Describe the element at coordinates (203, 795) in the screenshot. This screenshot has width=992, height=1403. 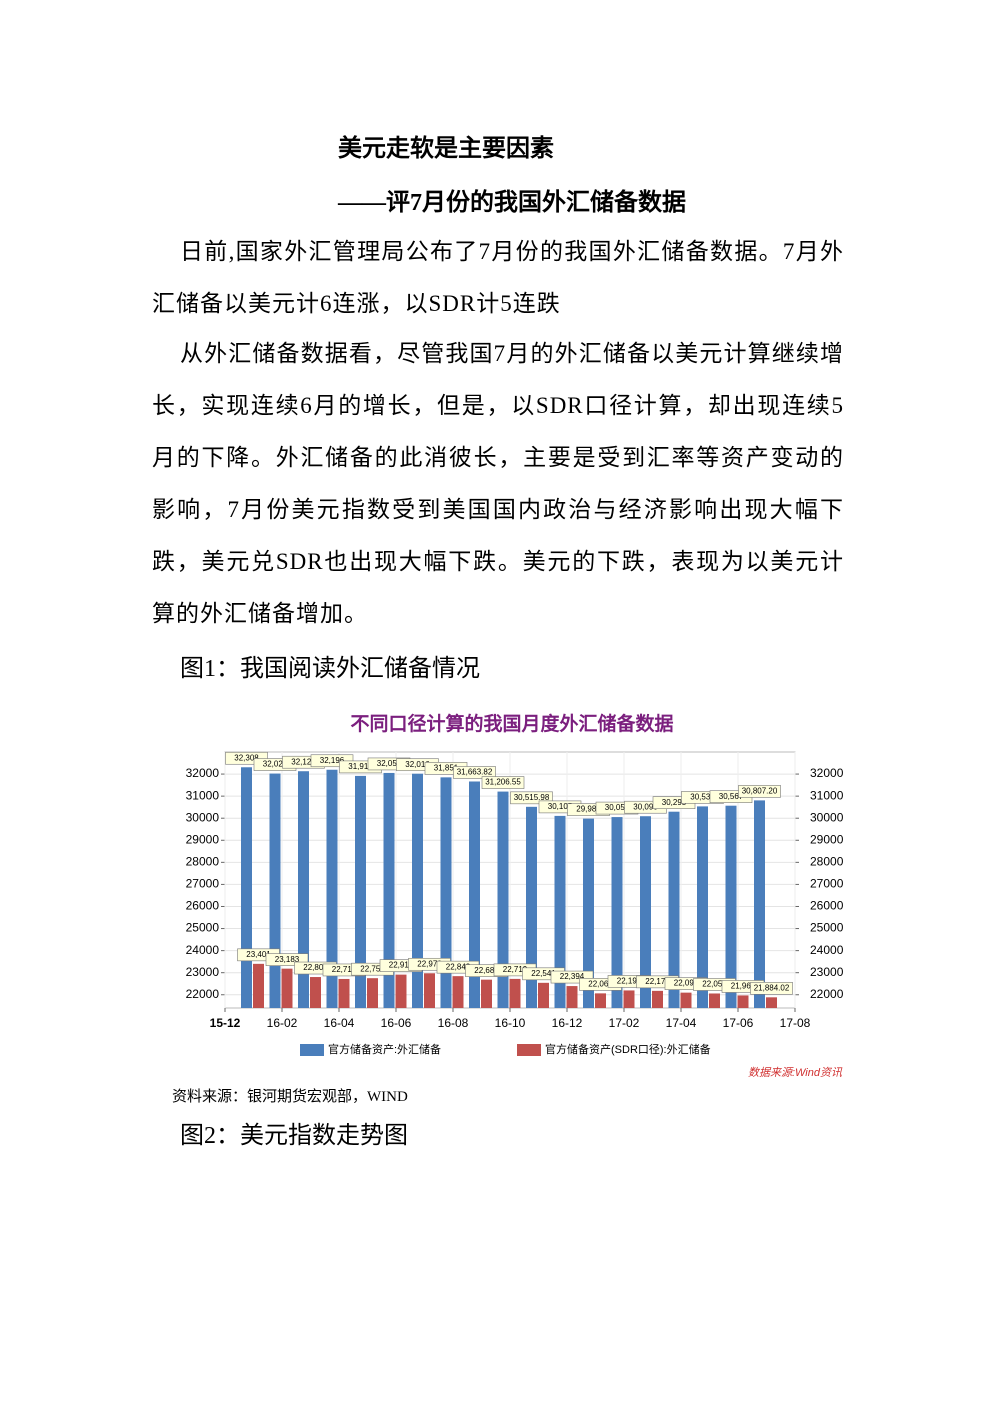
I see `y-tick-label: 31000` at that location.